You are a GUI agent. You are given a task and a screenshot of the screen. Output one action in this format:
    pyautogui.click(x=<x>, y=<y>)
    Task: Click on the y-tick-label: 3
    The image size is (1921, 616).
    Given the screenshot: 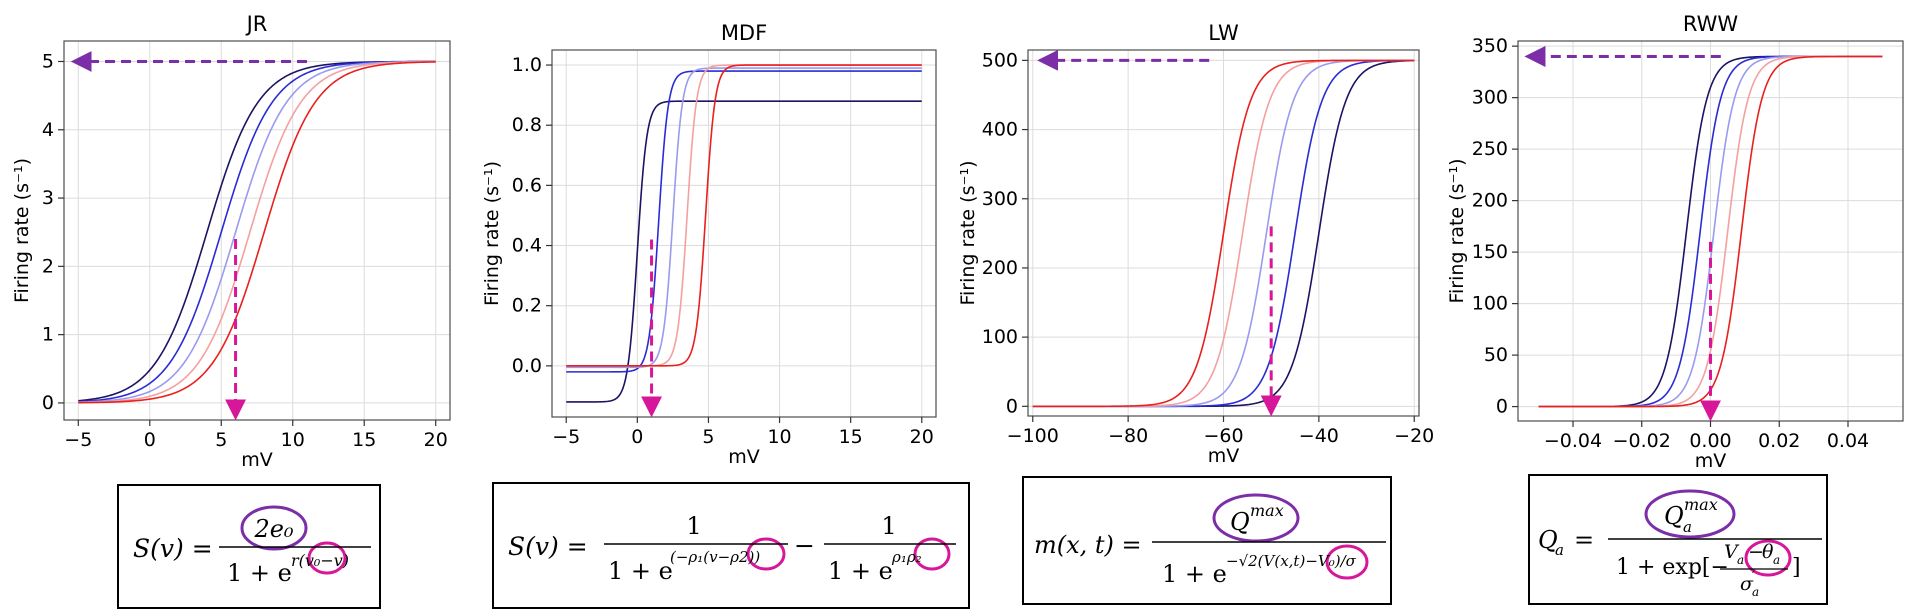 What is the action you would take?
    pyautogui.click(x=48, y=198)
    